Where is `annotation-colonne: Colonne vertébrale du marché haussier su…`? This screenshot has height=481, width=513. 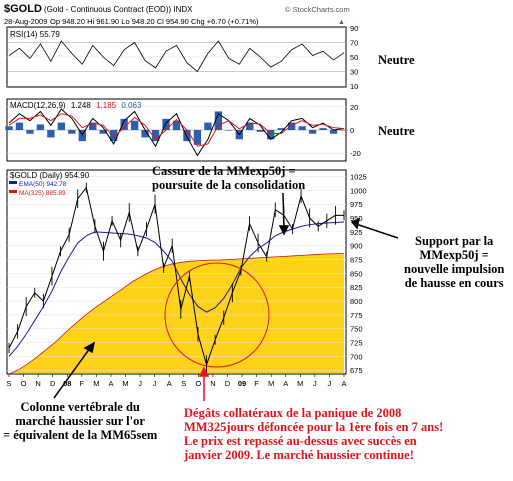 annotation-colonne: Colonne vertébrale du marché haussier su… is located at coordinates (80, 421).